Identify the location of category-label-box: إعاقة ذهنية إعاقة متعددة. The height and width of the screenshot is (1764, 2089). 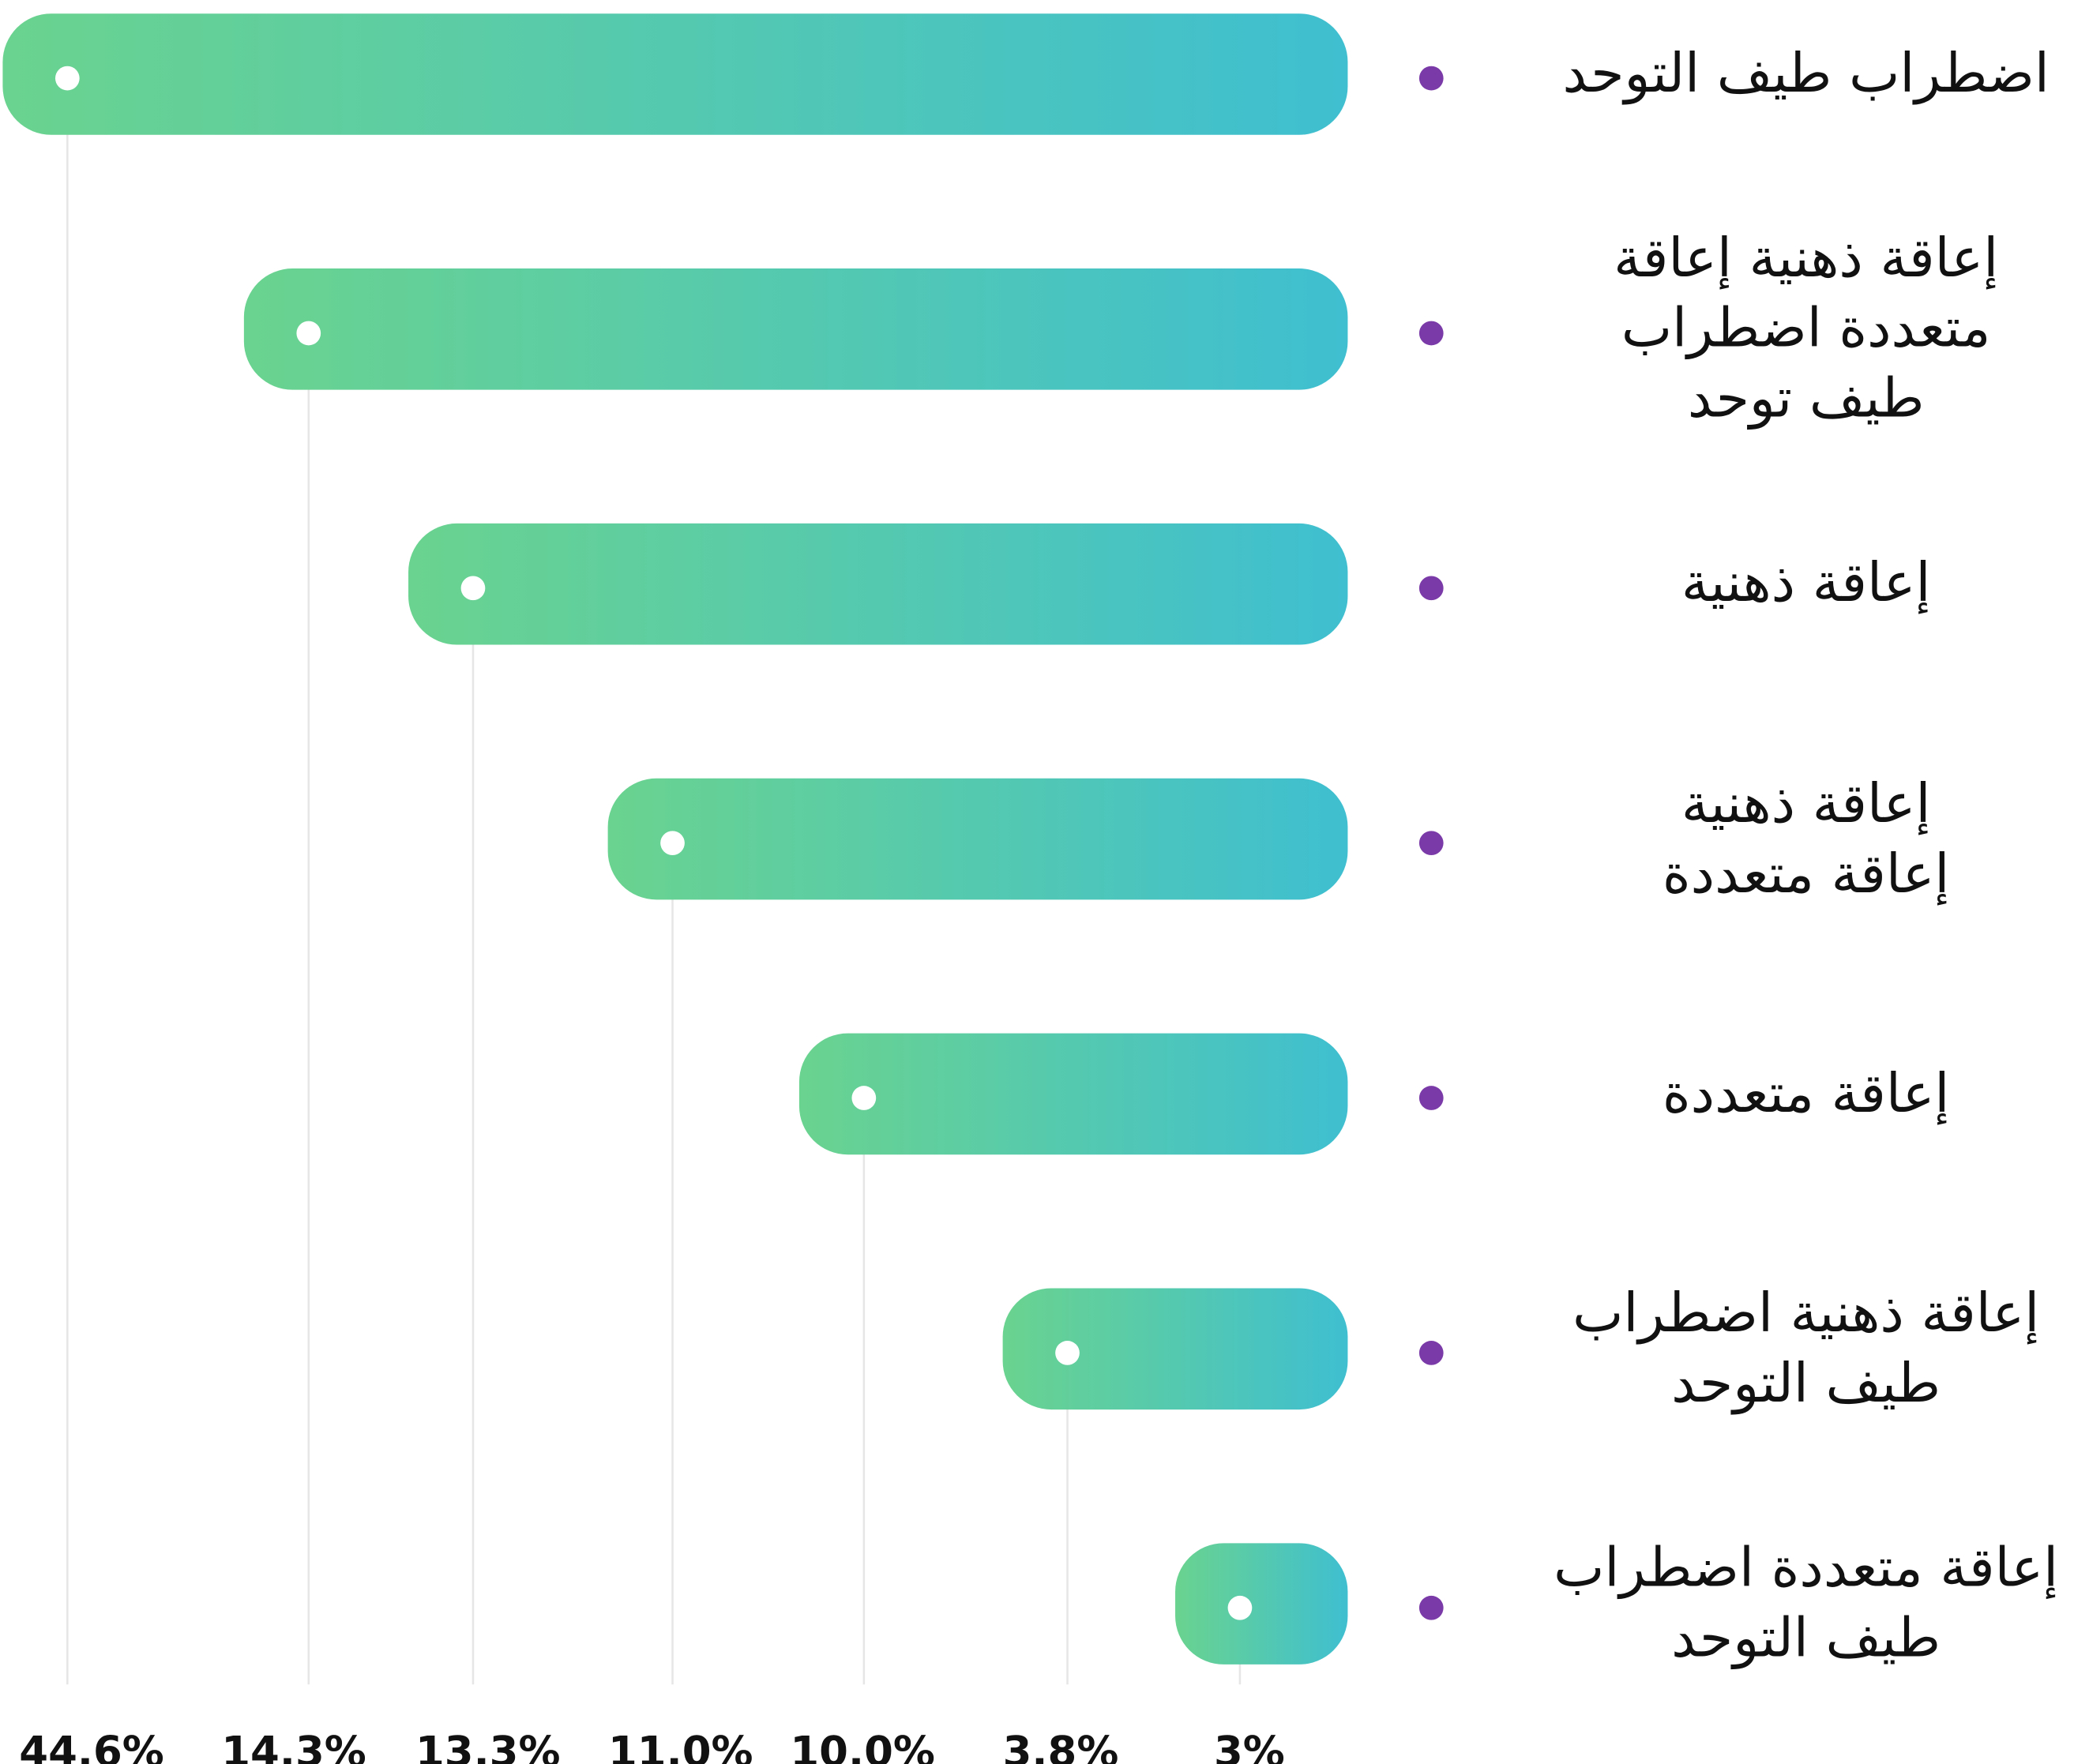
(1806, 839).